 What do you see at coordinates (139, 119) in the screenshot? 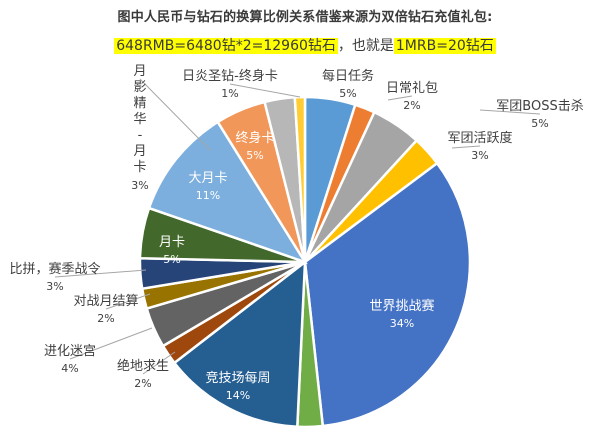
I see `slice-label: 华` at bounding box center [139, 119].